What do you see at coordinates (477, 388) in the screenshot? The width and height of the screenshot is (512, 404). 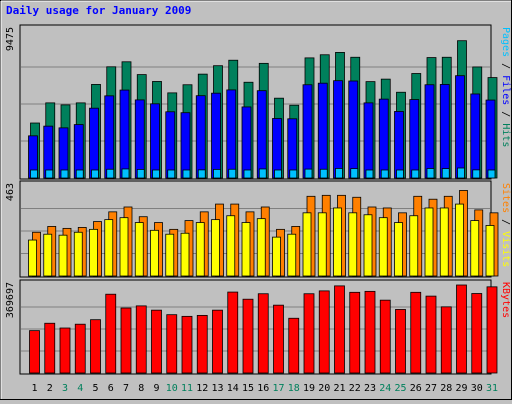 I see `x-tick-label-30: 30` at bounding box center [477, 388].